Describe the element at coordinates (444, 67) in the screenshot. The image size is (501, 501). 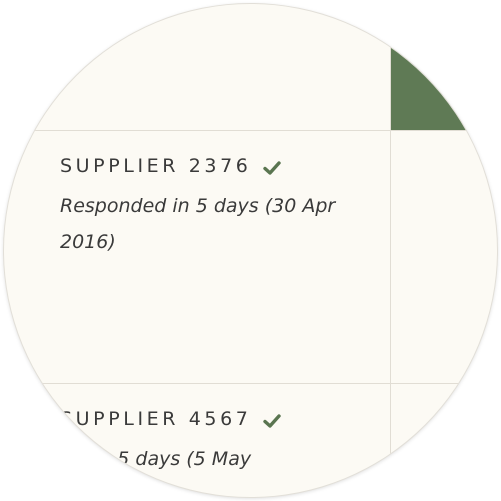
I see `accent-panel` at that location.